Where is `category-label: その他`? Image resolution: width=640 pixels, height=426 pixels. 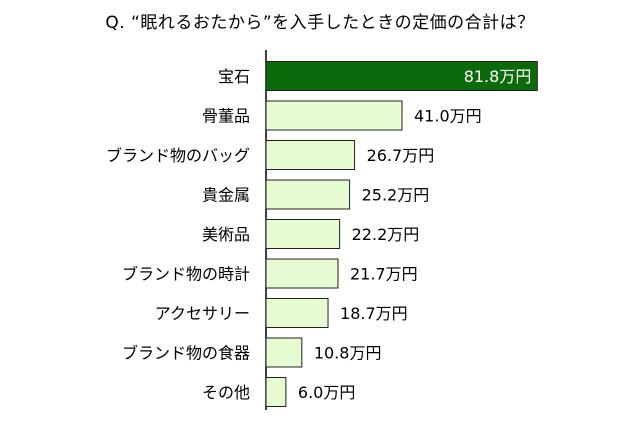 category-label: その他 is located at coordinates (226, 392).